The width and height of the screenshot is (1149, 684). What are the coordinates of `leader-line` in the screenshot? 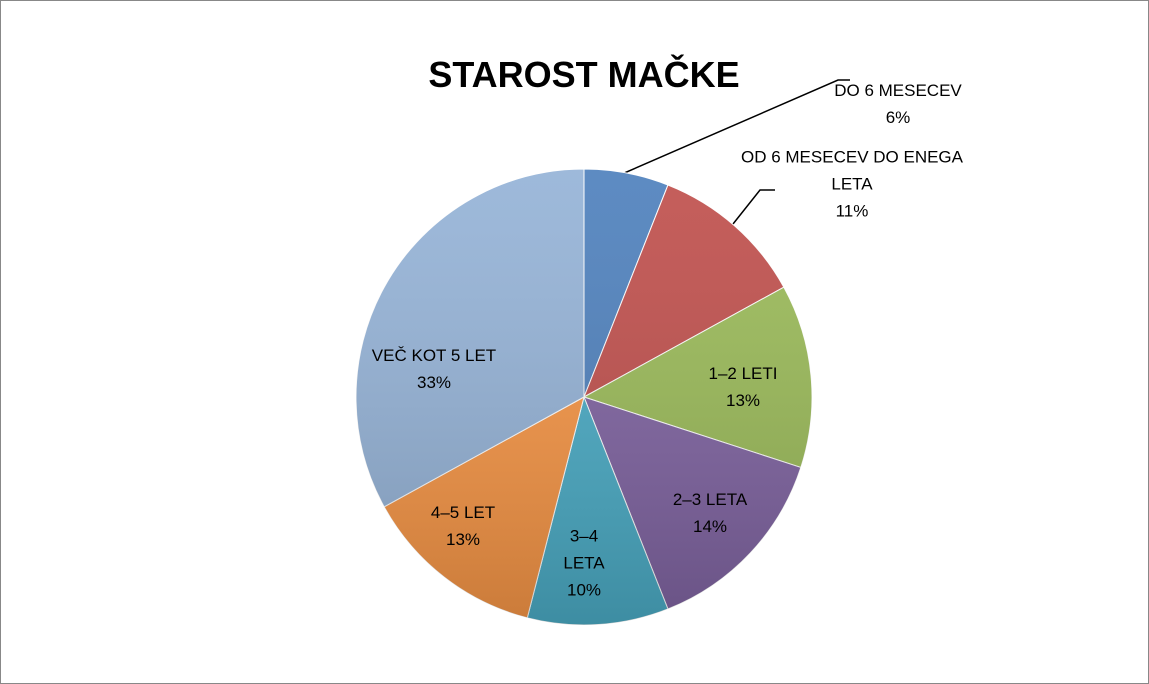 It's located at (735, 127).